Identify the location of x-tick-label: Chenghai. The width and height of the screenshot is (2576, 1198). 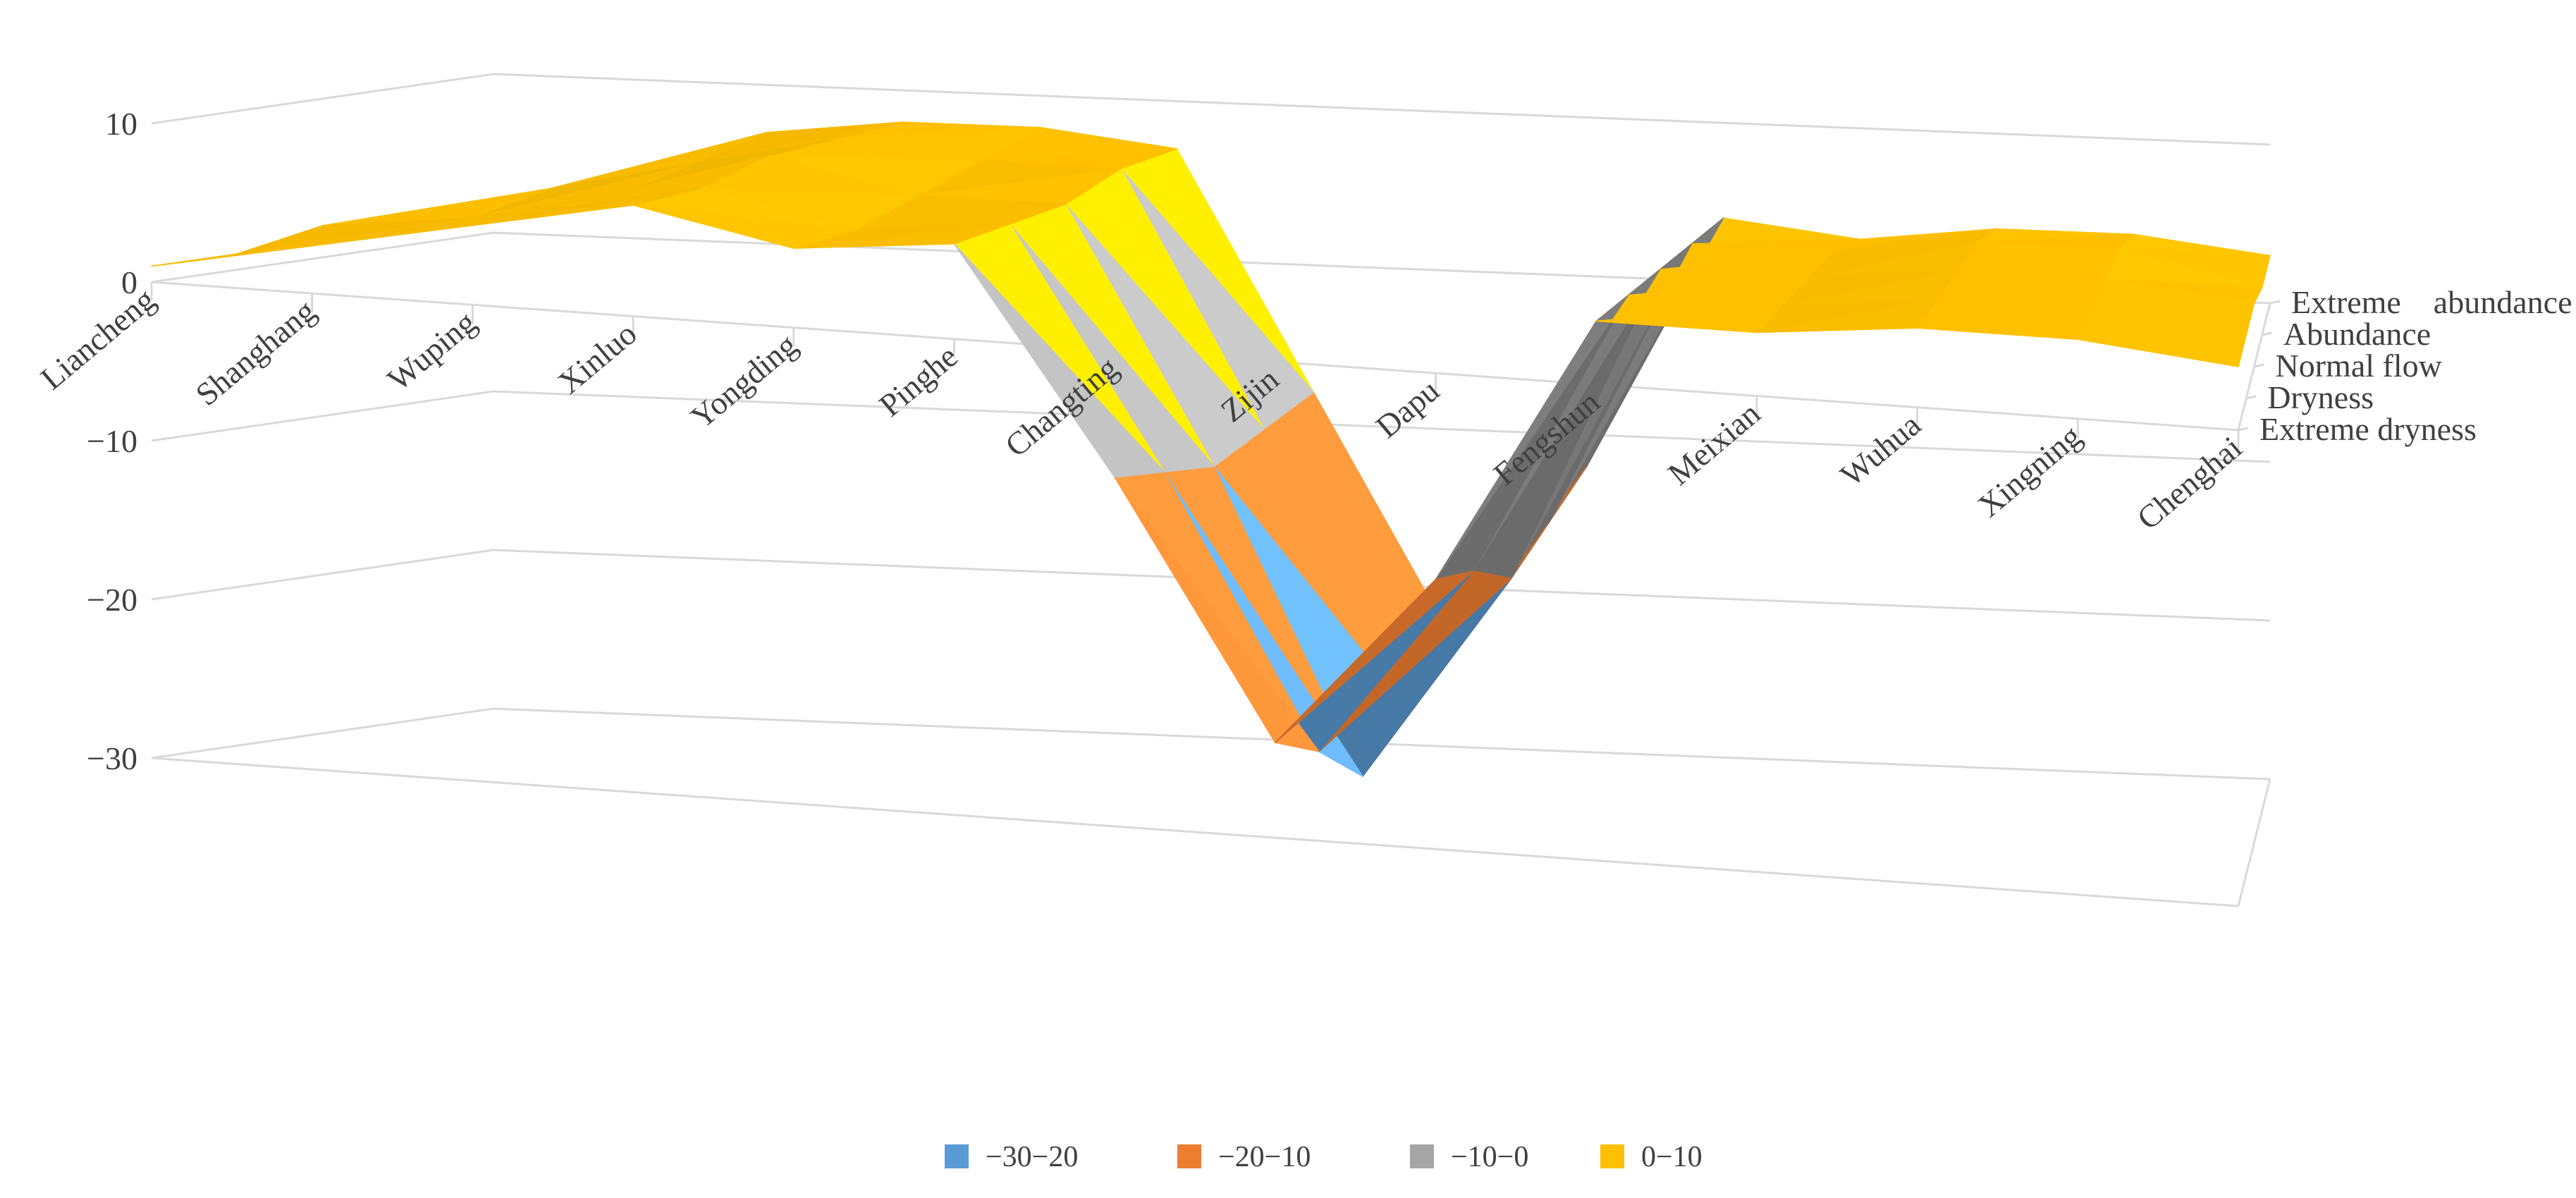
(2189, 483).